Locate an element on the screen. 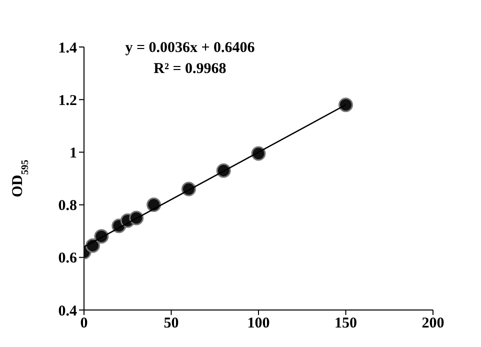 The height and width of the screenshot is (347, 481). annotation: y = 0.0036x + 0.6406 is located at coordinates (190, 48).